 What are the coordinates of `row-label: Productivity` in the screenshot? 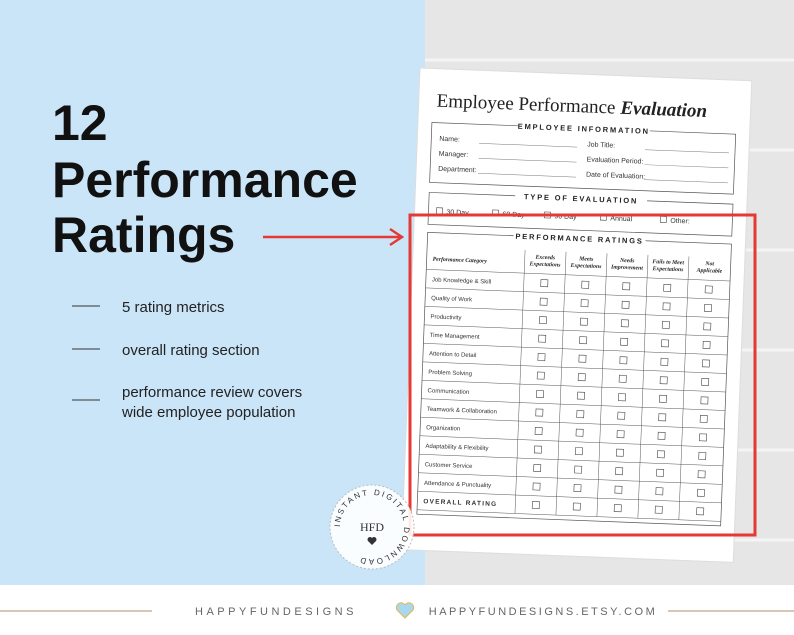 It's located at (445, 317).